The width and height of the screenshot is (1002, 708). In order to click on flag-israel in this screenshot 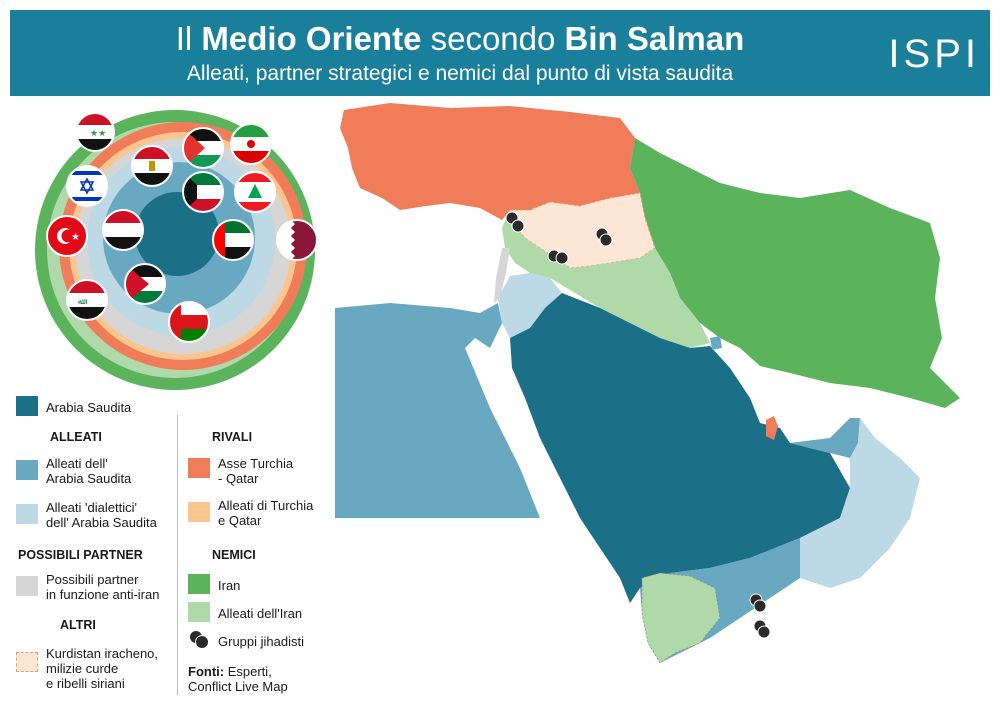, I will do `click(87, 186)`.